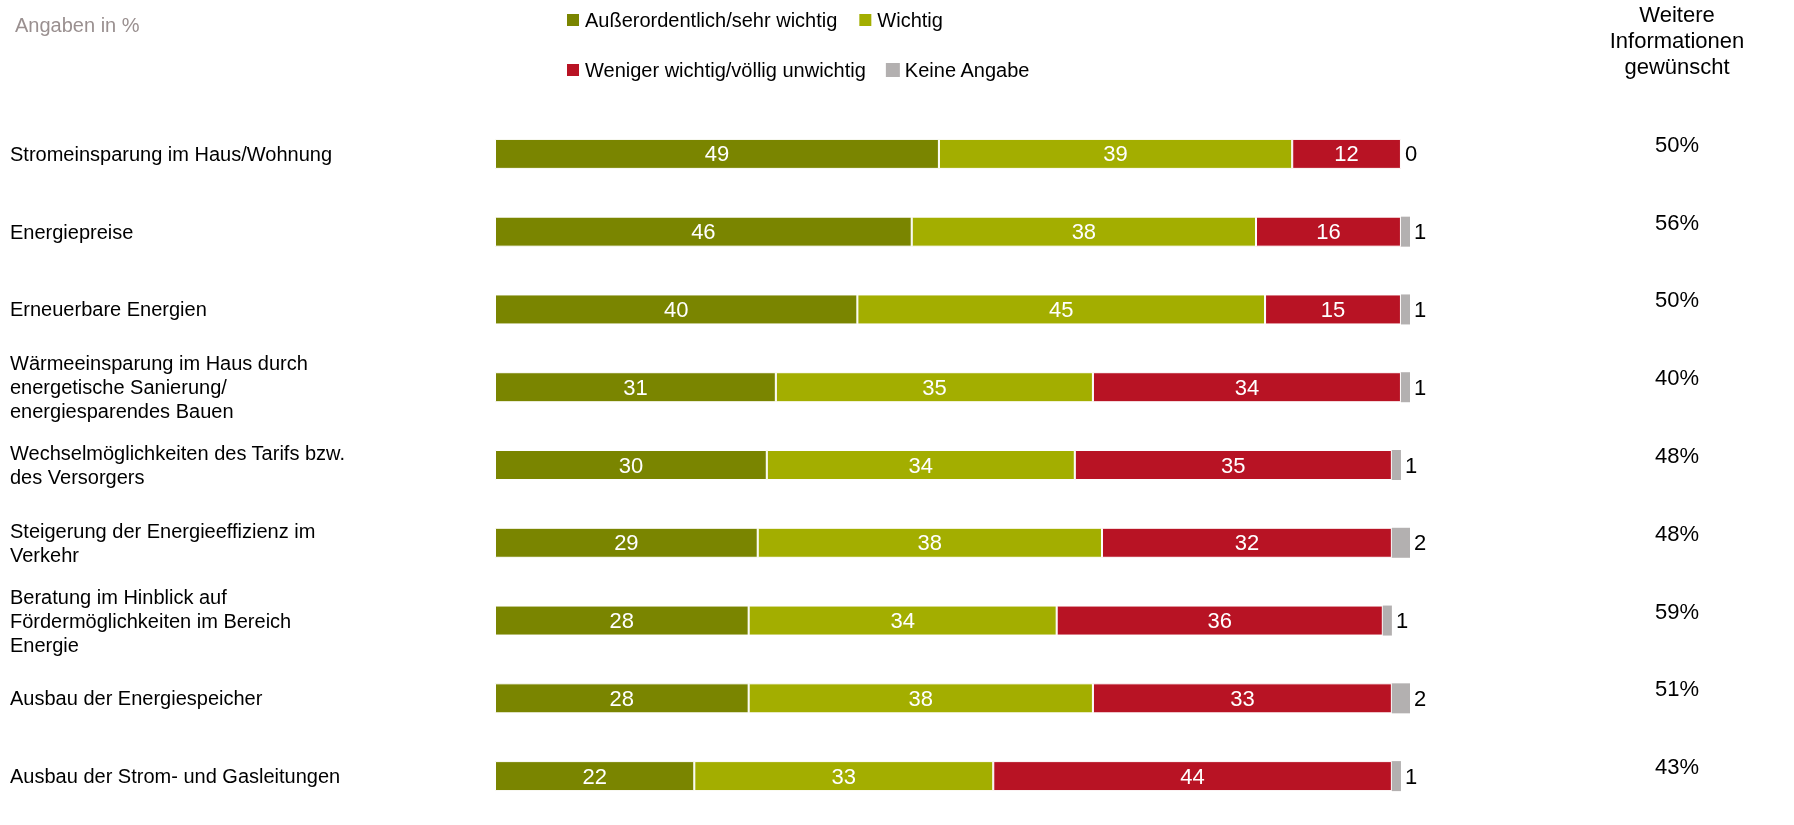 The width and height of the screenshot is (1794, 825). What do you see at coordinates (1411, 154) in the screenshot?
I see `data-label: 0` at bounding box center [1411, 154].